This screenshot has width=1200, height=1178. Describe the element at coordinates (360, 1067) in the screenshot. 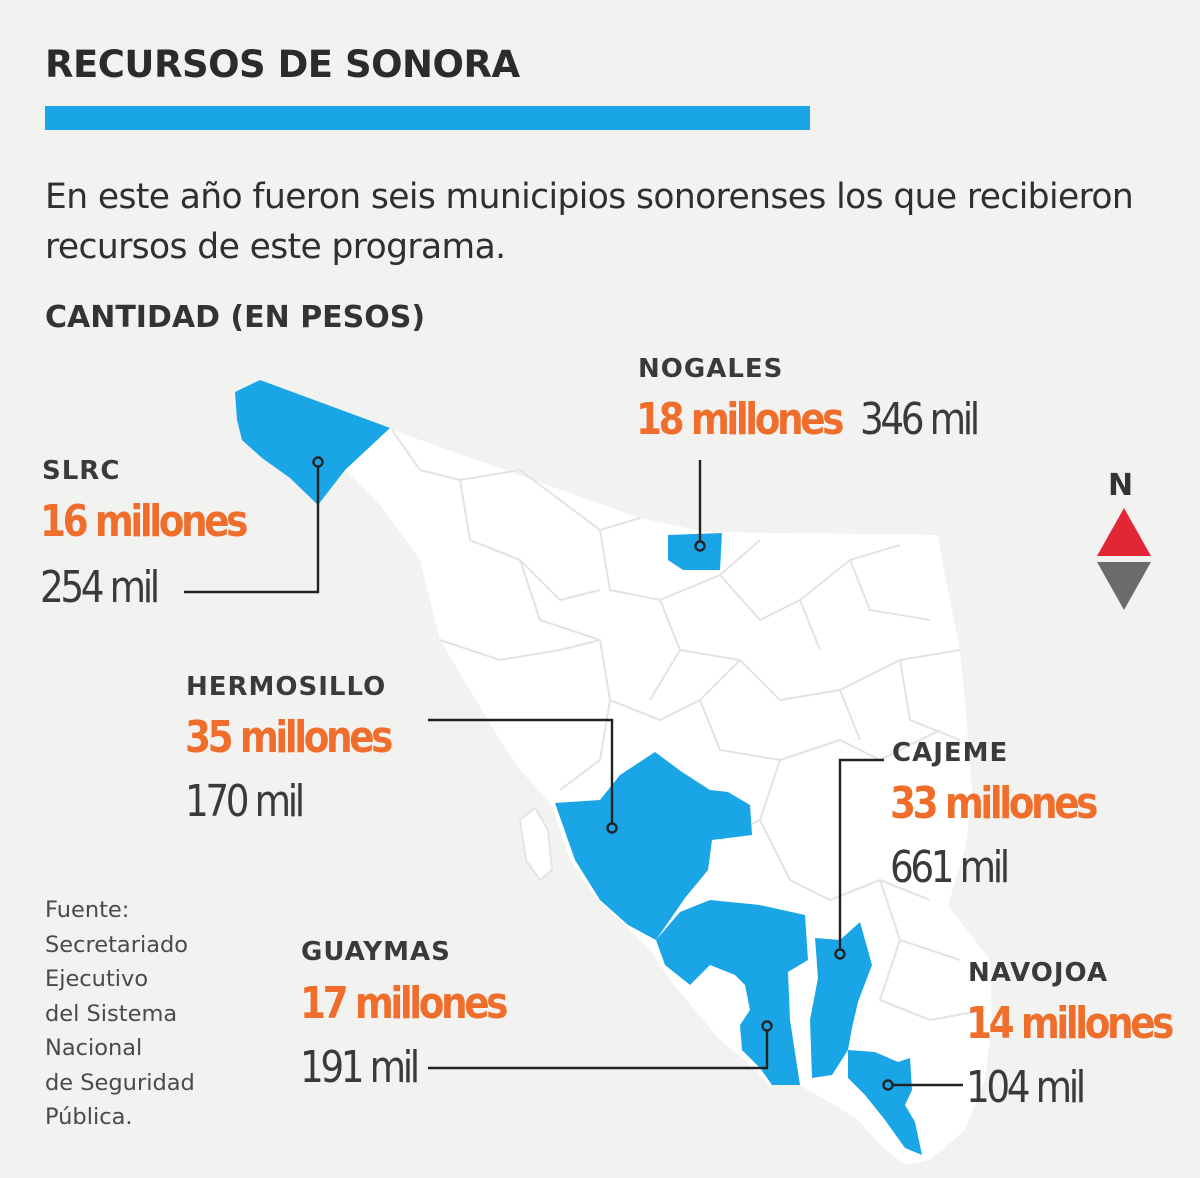

I see `guaymas-amount-thousands: 191 mil` at that location.